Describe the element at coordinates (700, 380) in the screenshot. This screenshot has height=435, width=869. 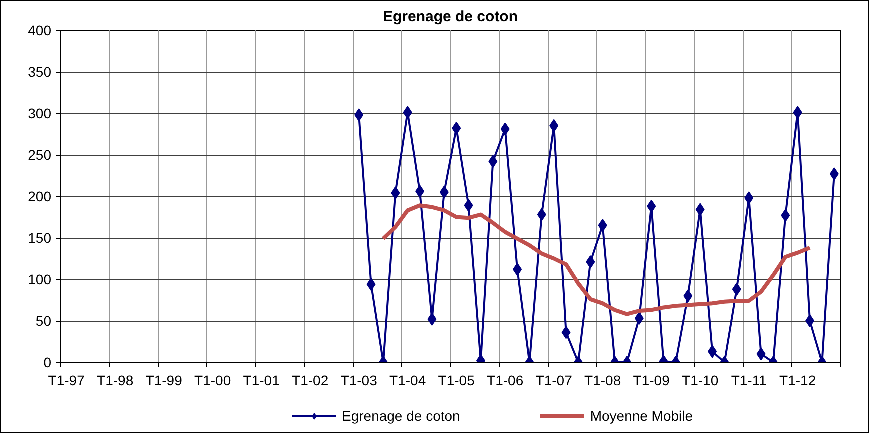
I see `x-tick-label: T1-10` at that location.